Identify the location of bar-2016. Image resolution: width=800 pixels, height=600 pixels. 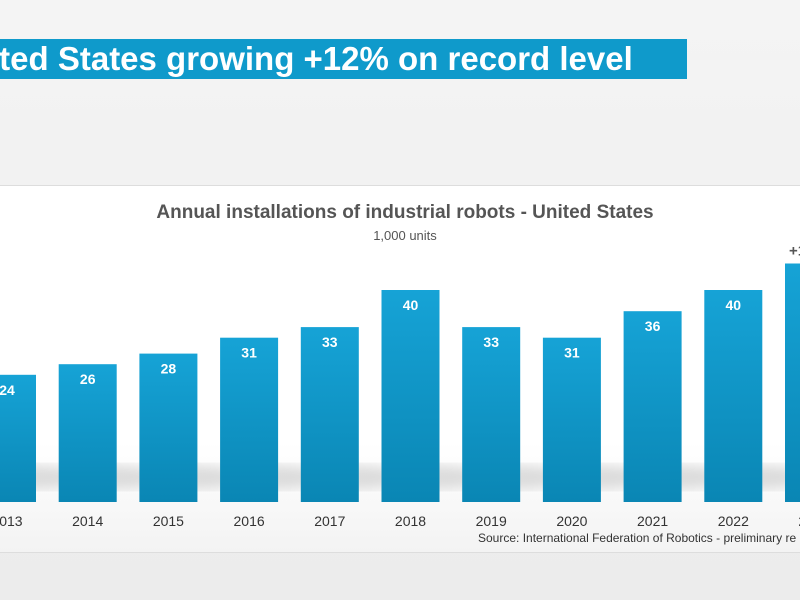
(249, 419).